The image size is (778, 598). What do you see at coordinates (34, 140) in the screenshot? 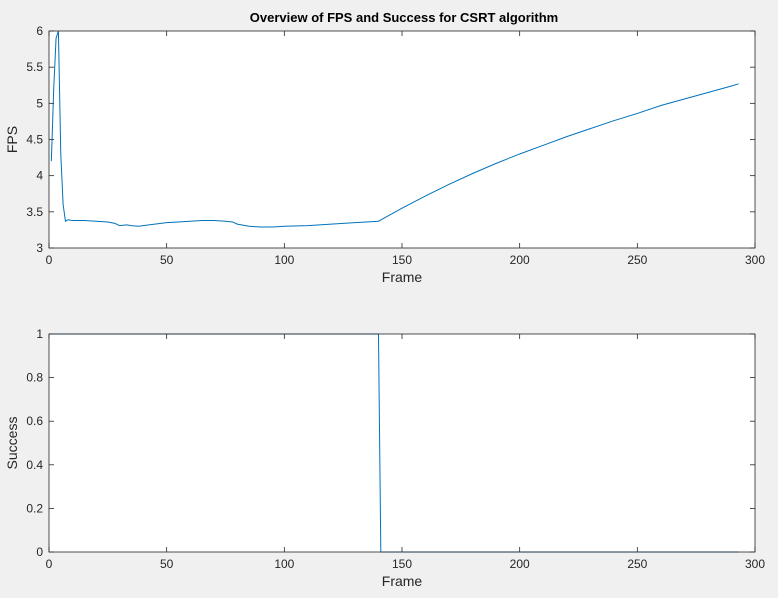
I see `y-tick-label: 4.5` at bounding box center [34, 140].